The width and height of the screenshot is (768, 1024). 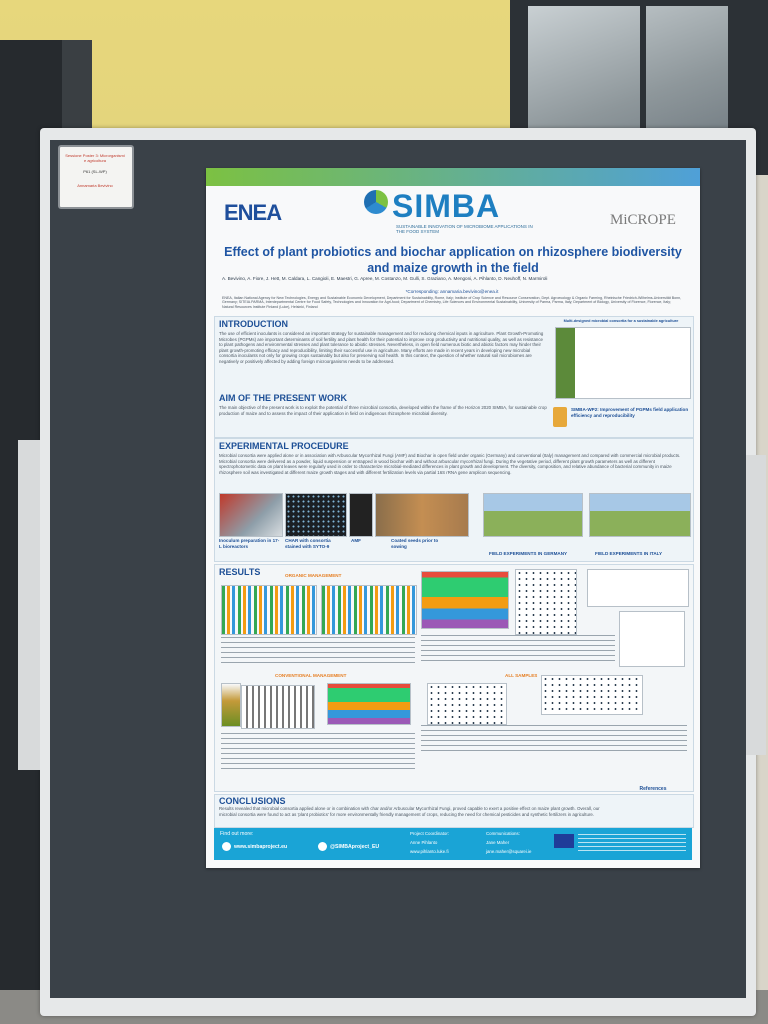 What do you see at coordinates (560, 417) in the screenshot?
I see `wp2-icon` at bounding box center [560, 417].